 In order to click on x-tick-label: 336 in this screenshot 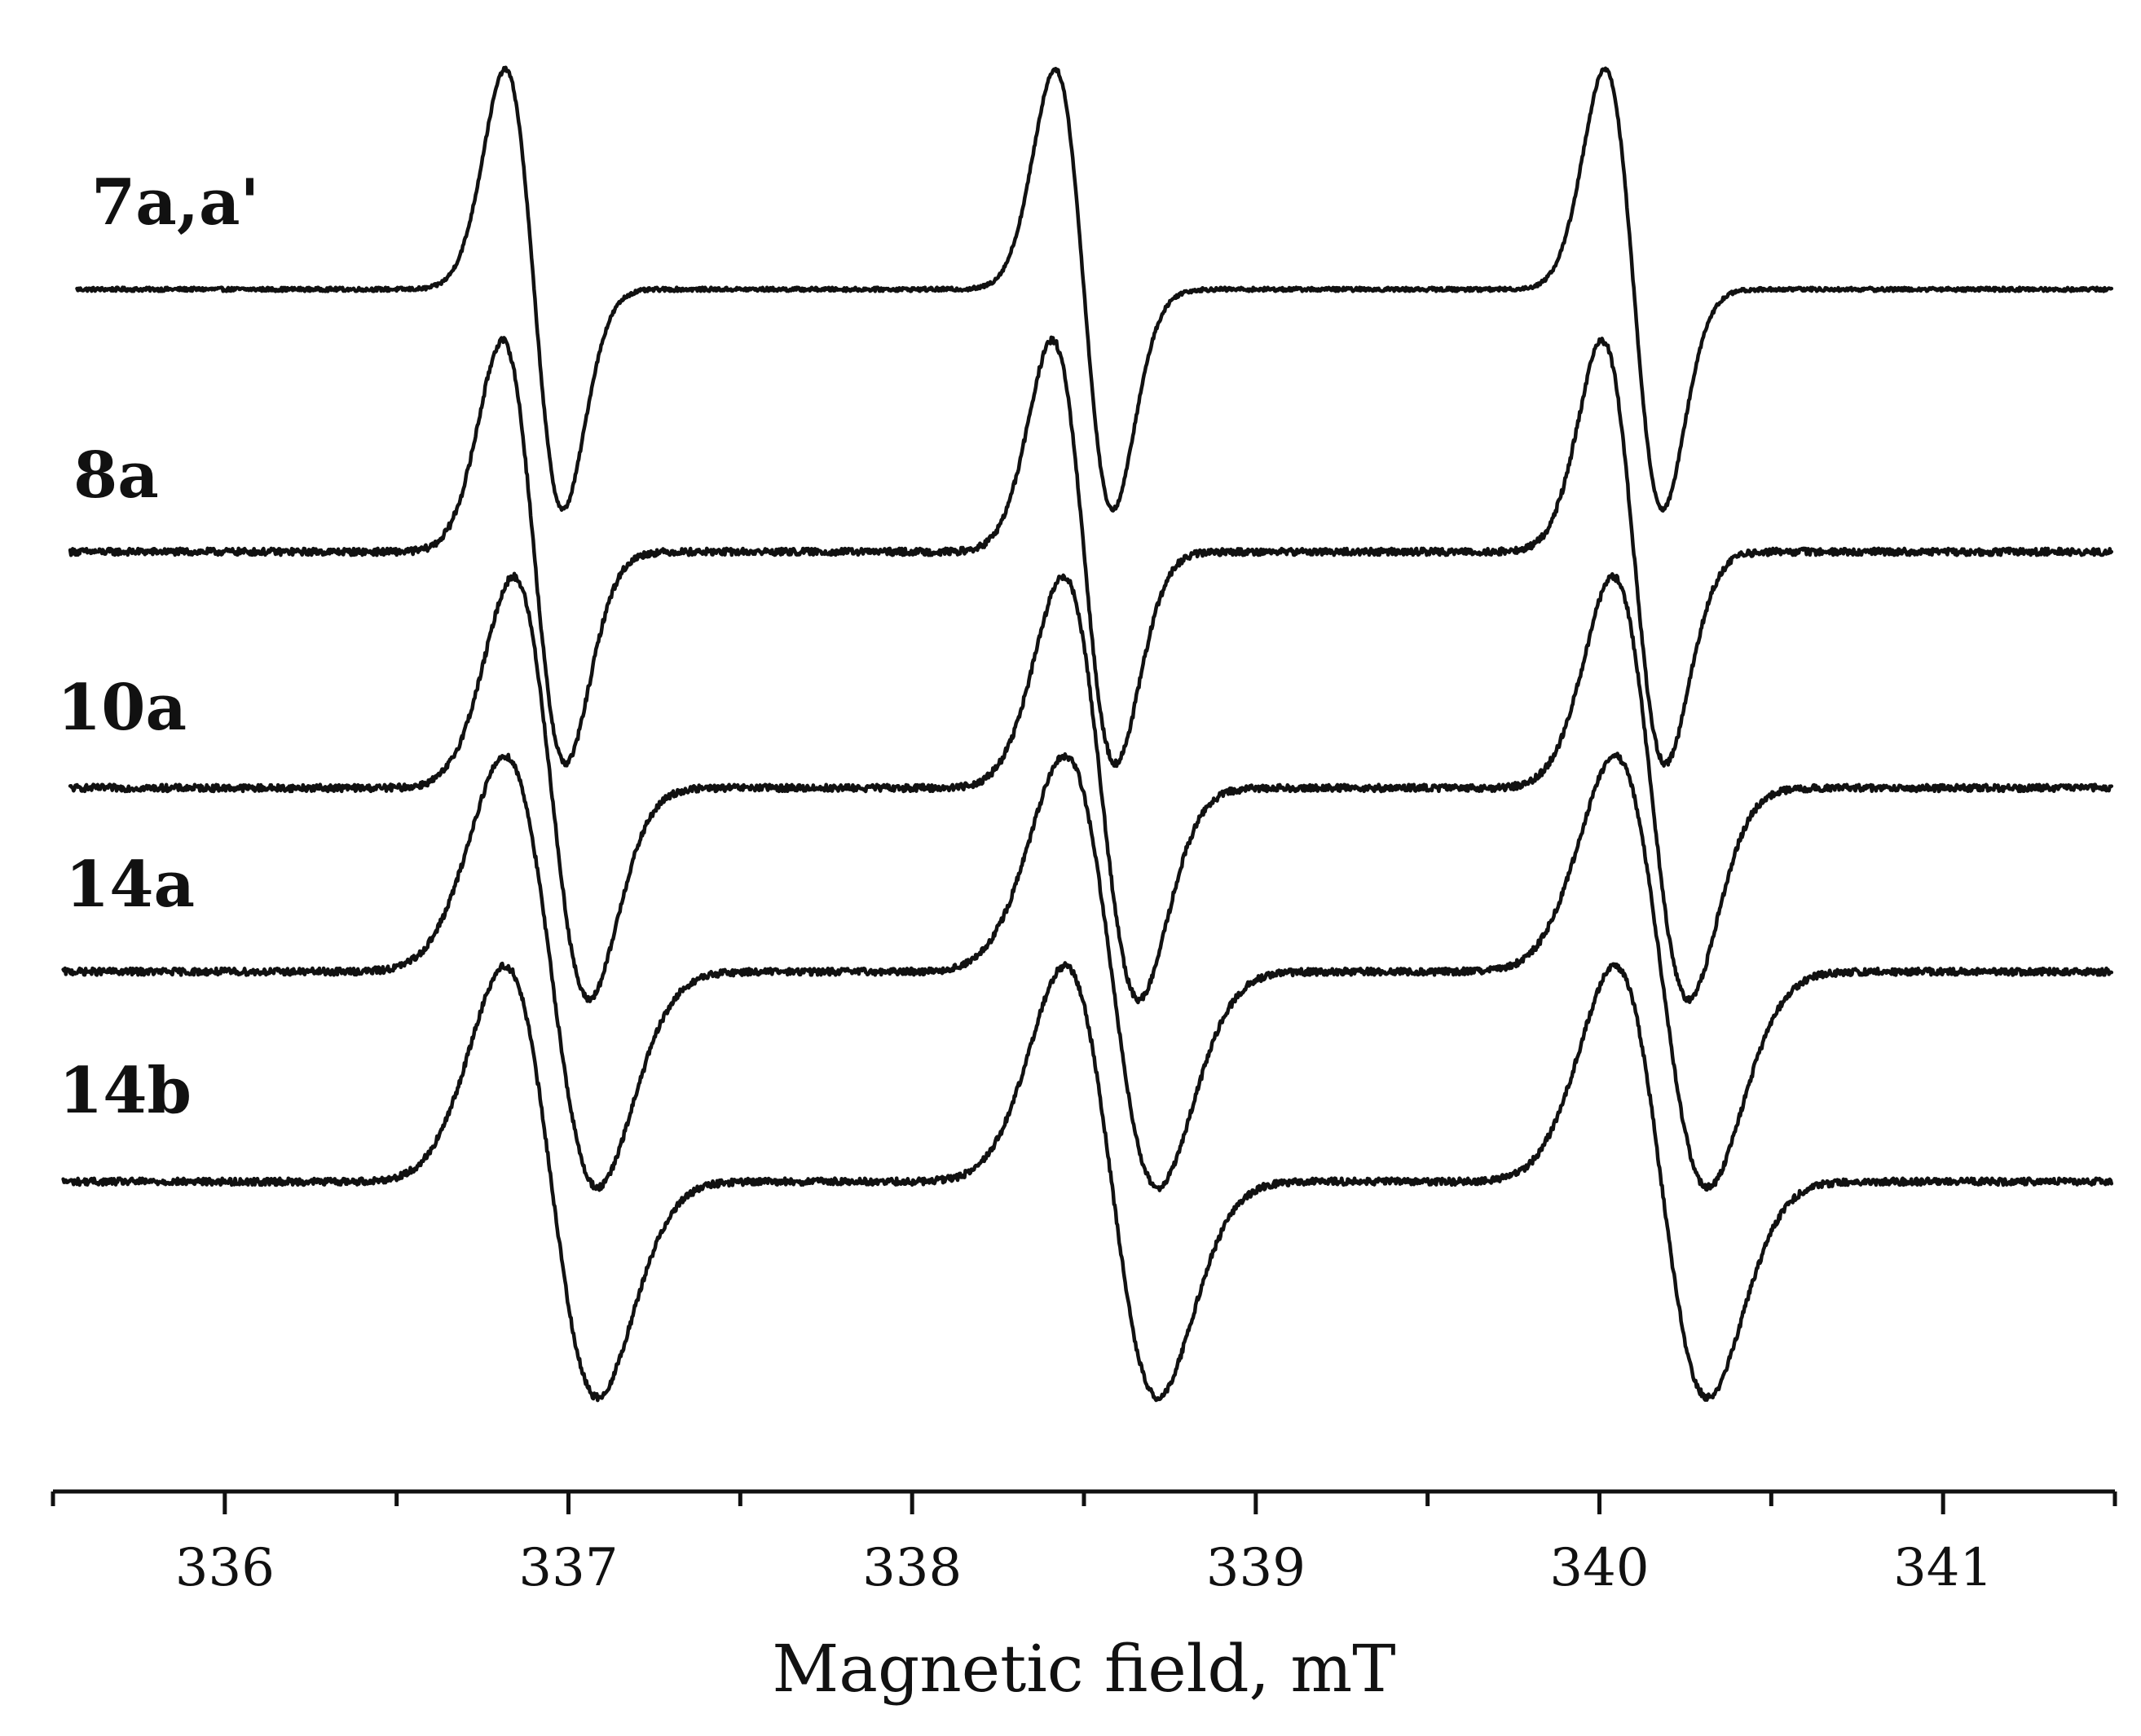, I will do `click(225, 1568)`.